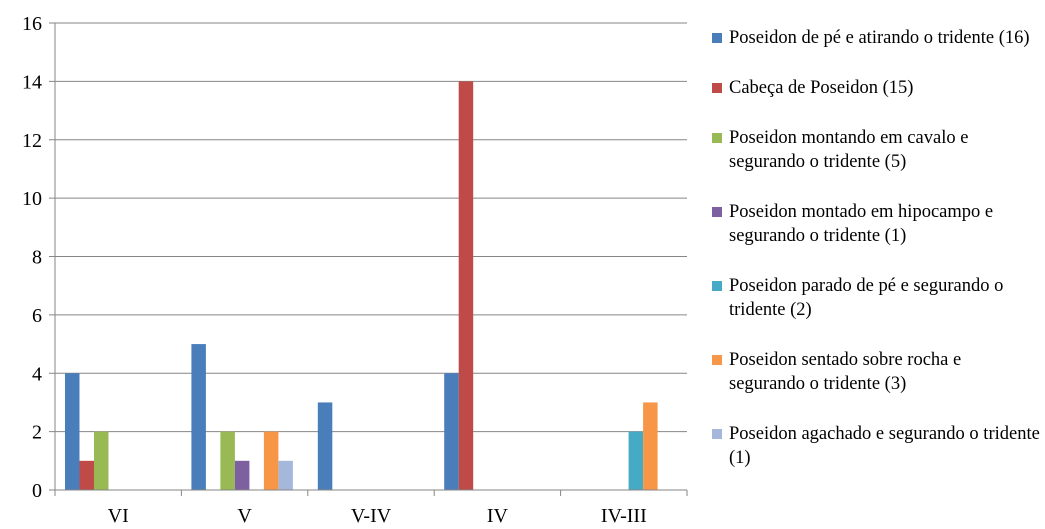 Image resolution: width=1045 pixels, height=529 pixels. I want to click on y-tick-labels: 0 2 4 6 8 10 12 14 16, so click(32, 257).